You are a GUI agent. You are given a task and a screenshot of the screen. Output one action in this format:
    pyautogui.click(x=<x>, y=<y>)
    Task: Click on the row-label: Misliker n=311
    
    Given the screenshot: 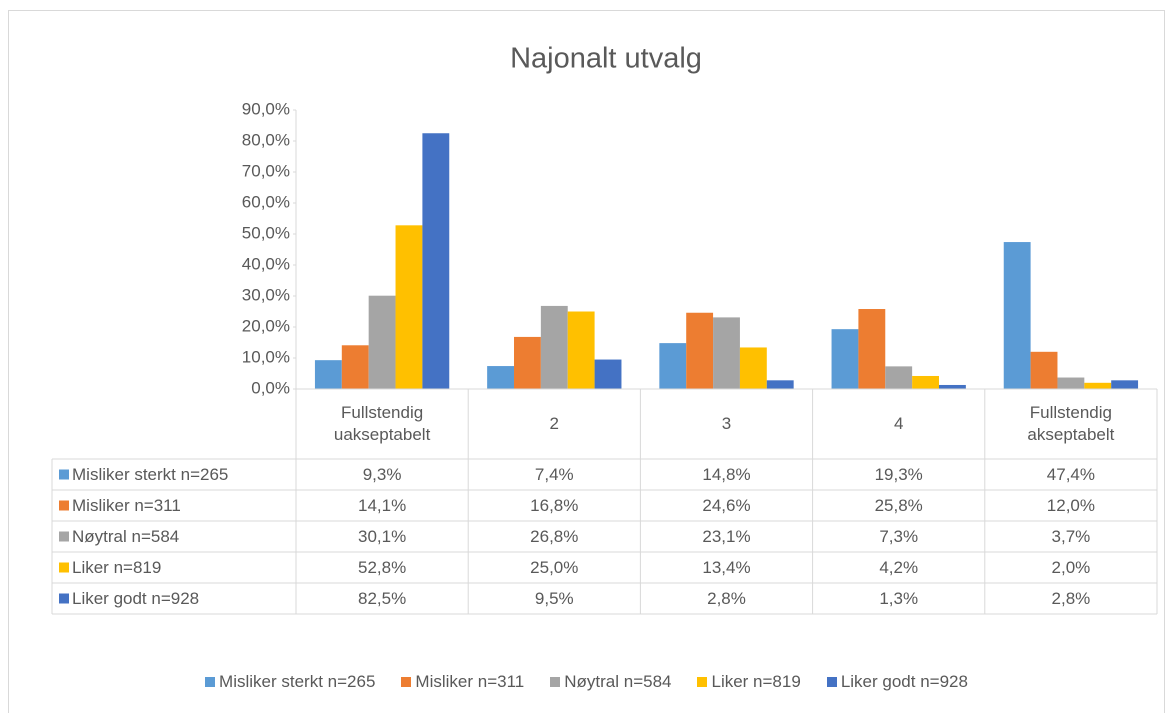 What is the action you would take?
    pyautogui.click(x=126, y=505)
    